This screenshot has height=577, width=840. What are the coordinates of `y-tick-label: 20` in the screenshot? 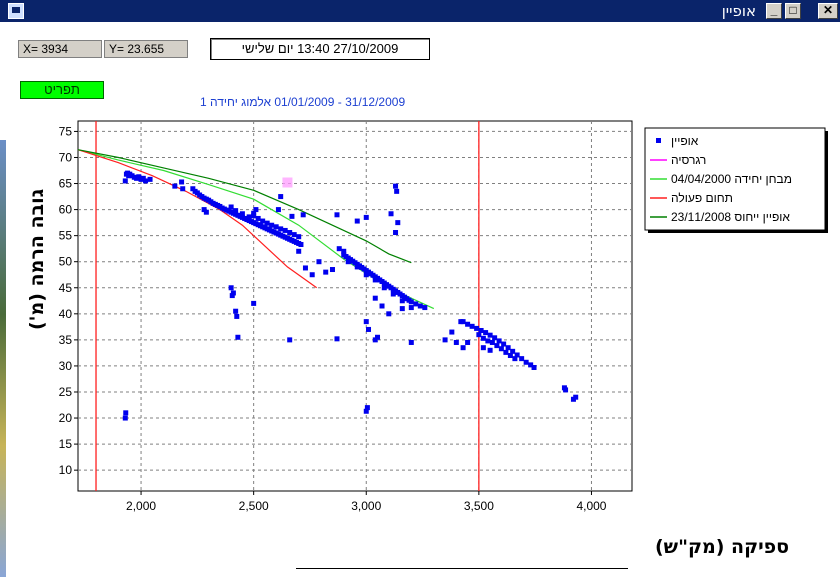 It's located at (66, 418).